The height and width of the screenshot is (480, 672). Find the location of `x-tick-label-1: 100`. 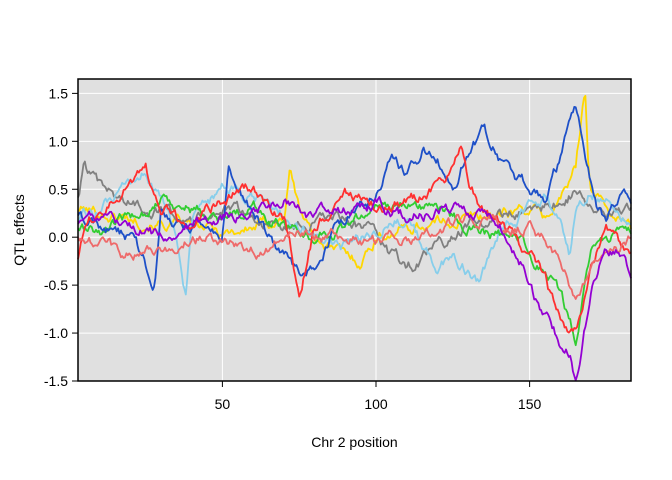

x-tick-label-1: 100 is located at coordinates (376, 404).